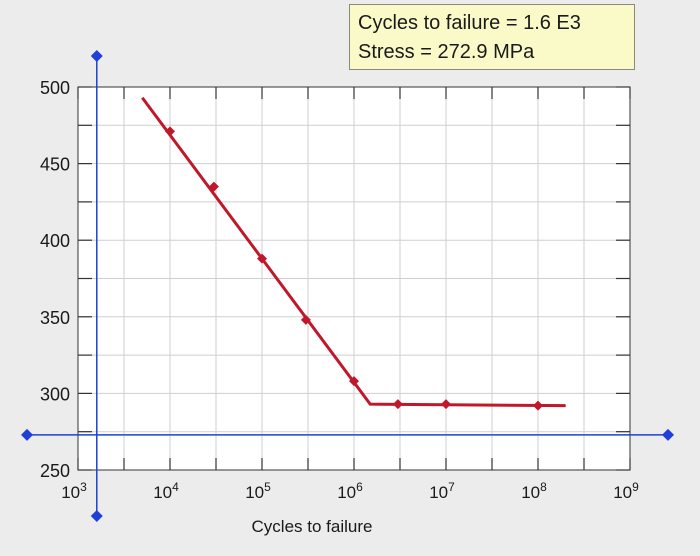  What do you see at coordinates (534, 491) in the screenshot?
I see `x-tick-label: 10⁸` at bounding box center [534, 491].